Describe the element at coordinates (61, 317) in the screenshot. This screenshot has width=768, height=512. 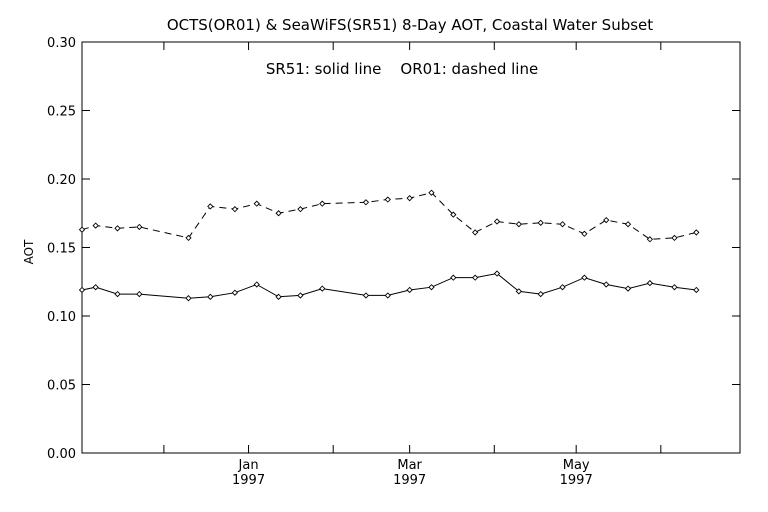
I see `y-tick-label: 0.10` at that location.